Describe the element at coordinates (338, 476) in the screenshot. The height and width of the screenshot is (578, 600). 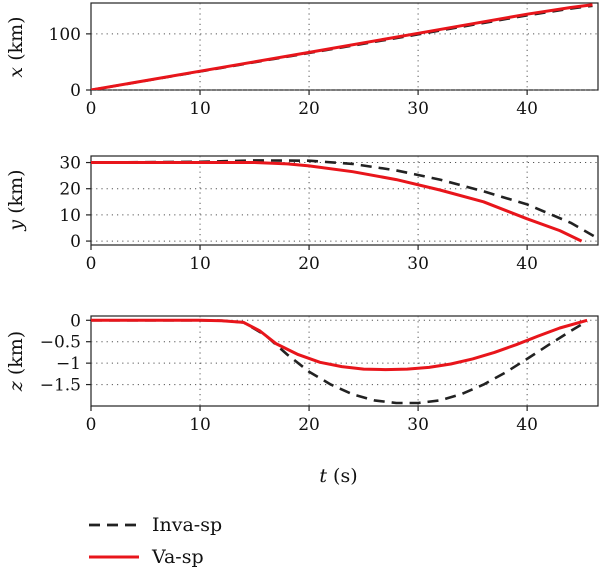
I see `t-axis-label: t (s)` at that location.